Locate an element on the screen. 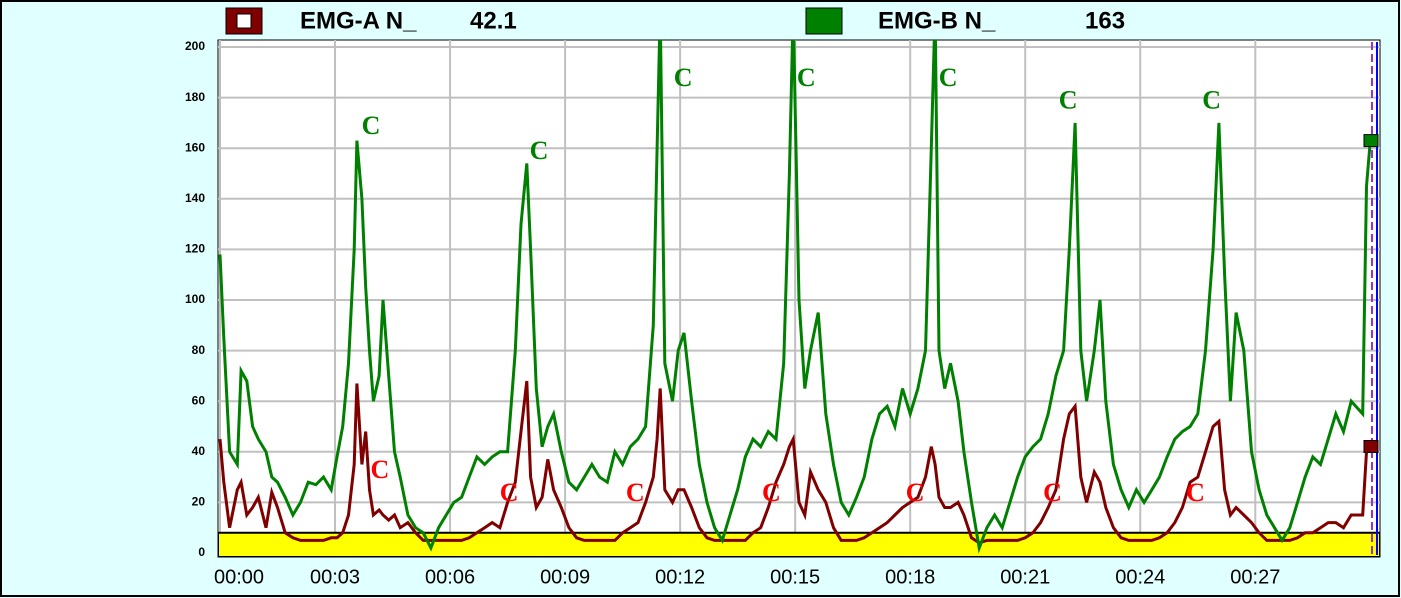  x-tick-label: 00:12 is located at coordinates (680, 577).